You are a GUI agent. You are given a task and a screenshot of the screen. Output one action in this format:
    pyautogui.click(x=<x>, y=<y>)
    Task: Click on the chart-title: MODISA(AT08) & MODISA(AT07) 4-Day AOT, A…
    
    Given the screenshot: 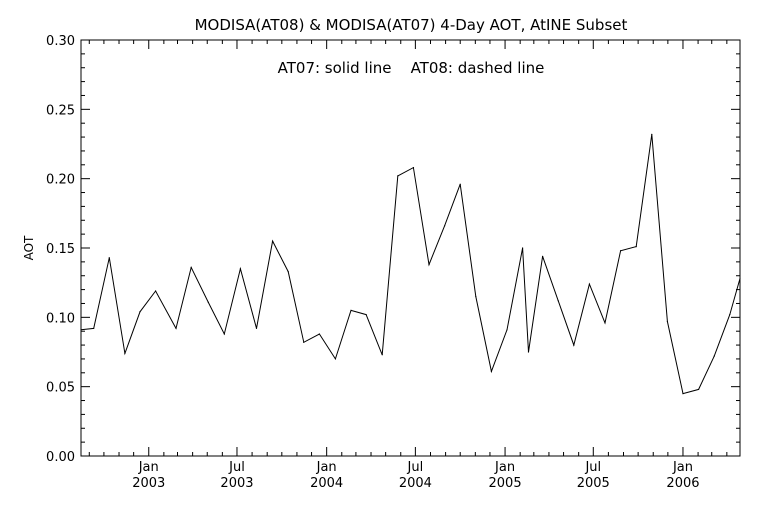 What is the action you would take?
    pyautogui.click(x=411, y=25)
    